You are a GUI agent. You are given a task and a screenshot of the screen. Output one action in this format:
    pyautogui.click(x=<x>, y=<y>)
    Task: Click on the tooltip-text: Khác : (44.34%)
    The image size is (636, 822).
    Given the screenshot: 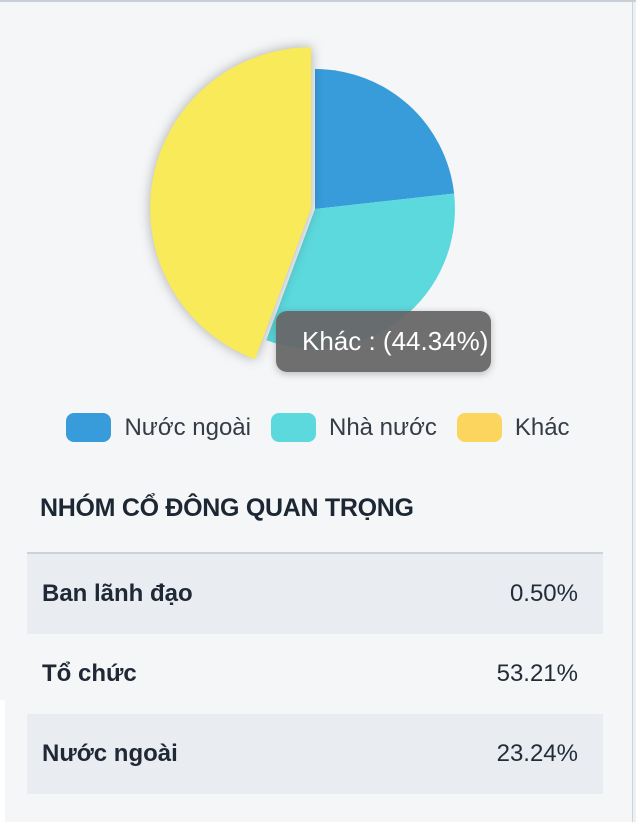 What is the action you would take?
    pyautogui.click(x=395, y=341)
    